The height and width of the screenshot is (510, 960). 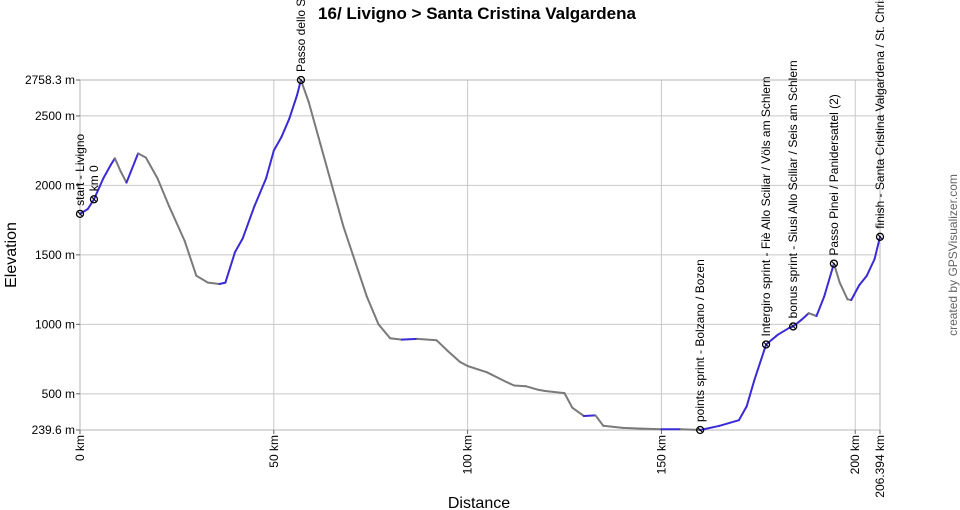 I want to click on waypoint-label: start - Livigno, so click(x=80, y=170).